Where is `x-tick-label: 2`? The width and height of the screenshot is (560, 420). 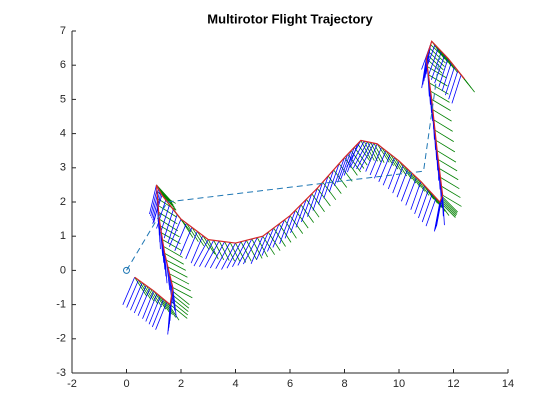 x-tick-label: 2 is located at coordinates (181, 384).